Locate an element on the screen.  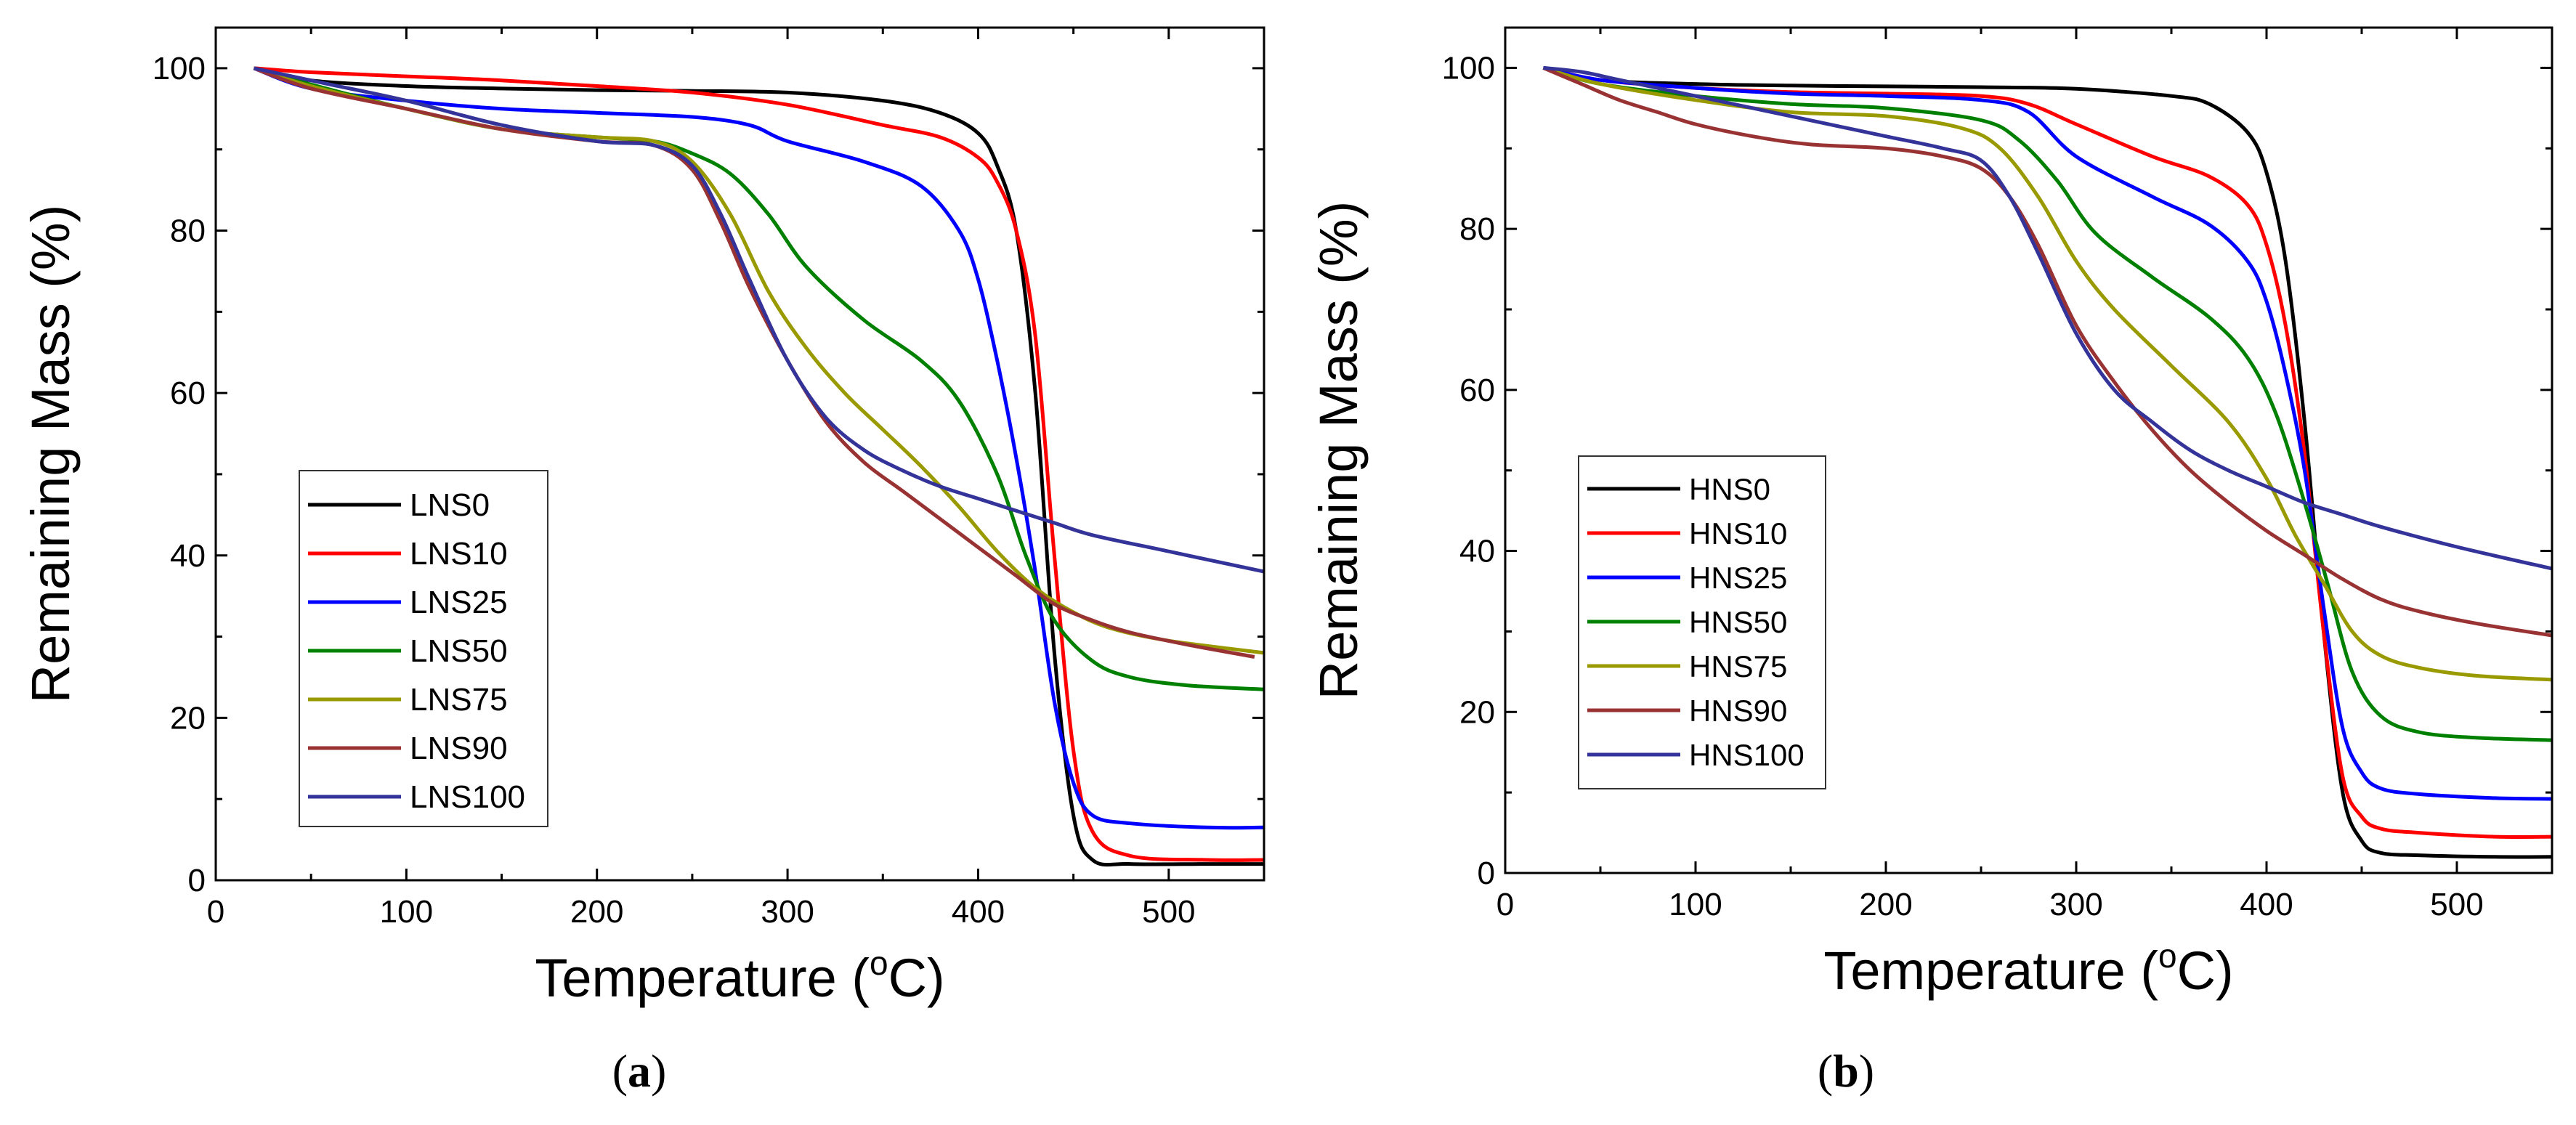
legend-label-LNS90: LNS90 is located at coordinates (459, 748).